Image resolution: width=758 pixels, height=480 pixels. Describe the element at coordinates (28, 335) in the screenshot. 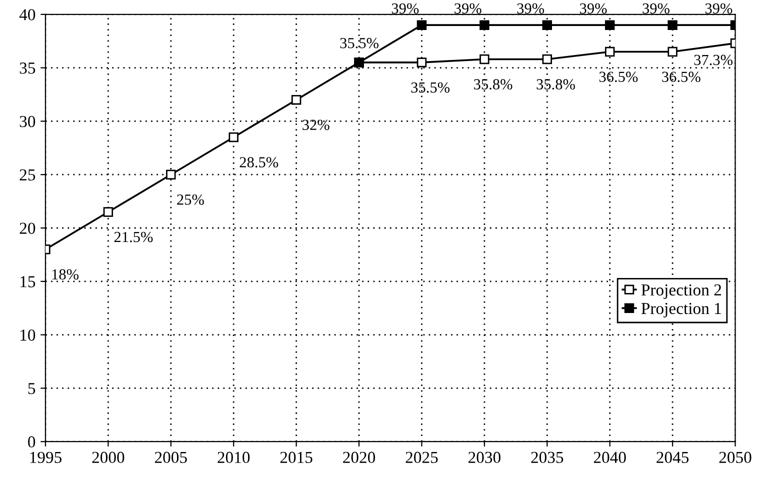

I see `y-tick-label: 10` at that location.